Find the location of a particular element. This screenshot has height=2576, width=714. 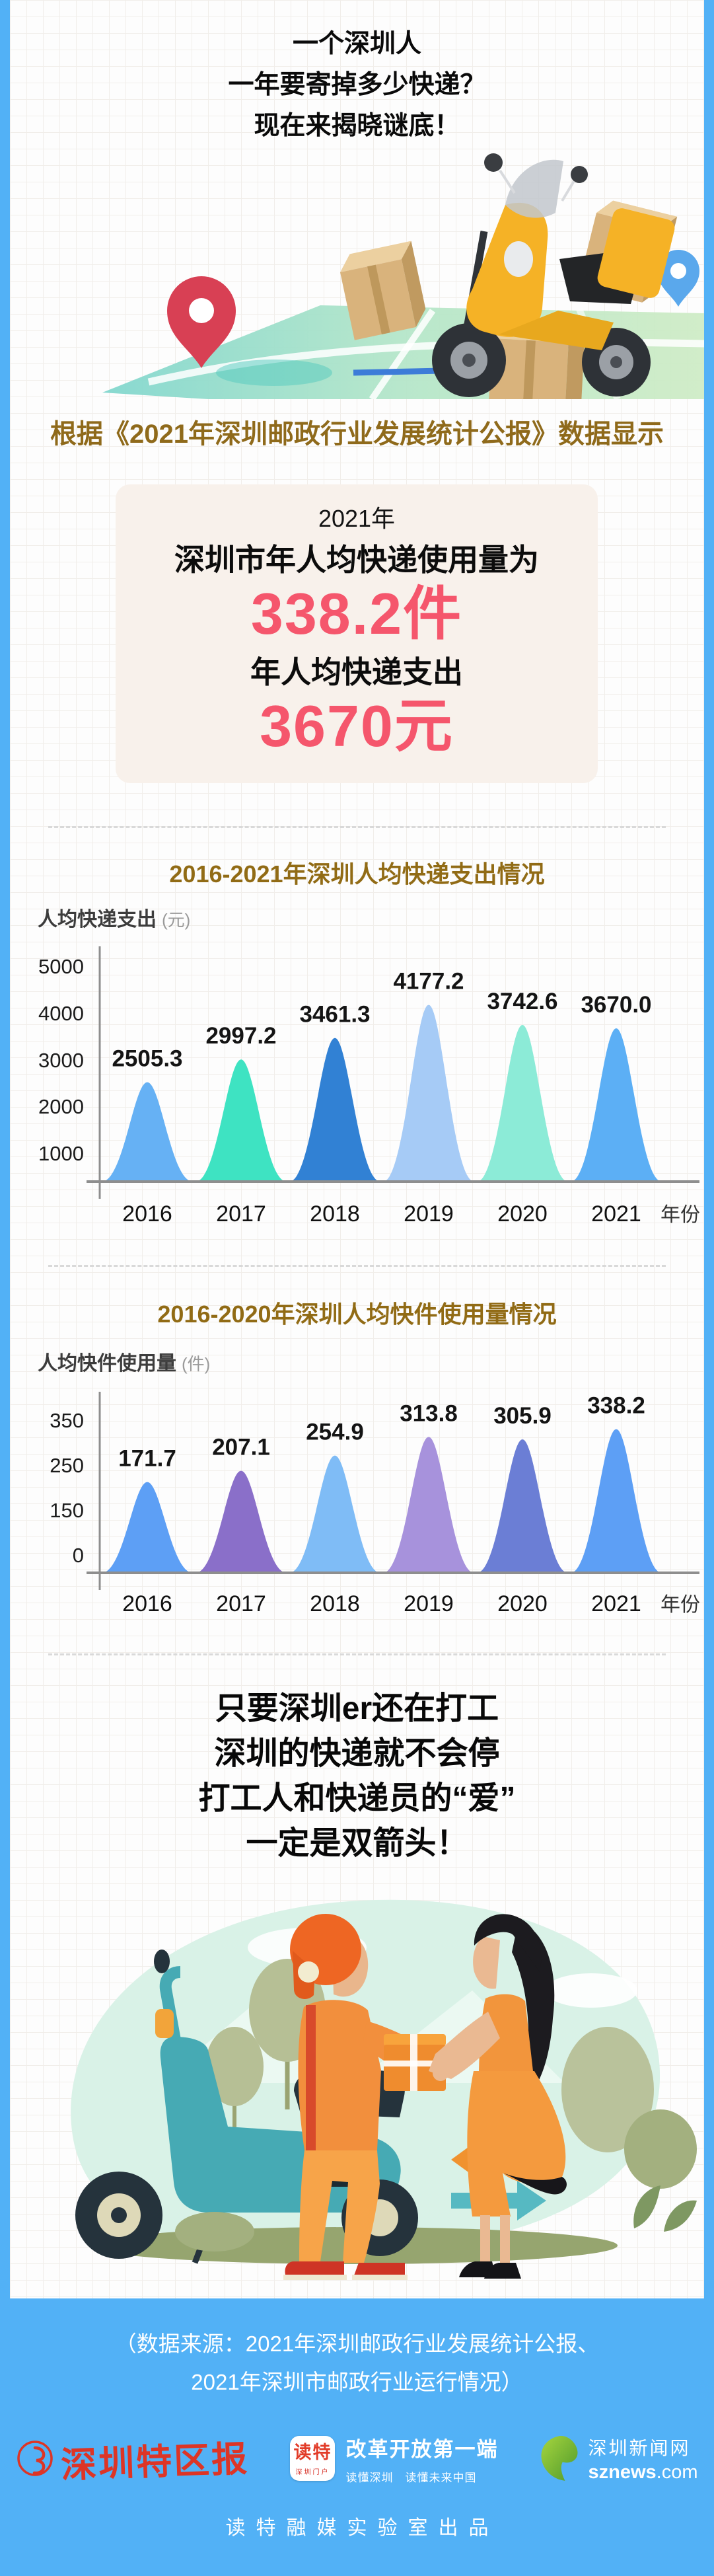

svg-text: 4000 is located at coordinates (61, 1014).